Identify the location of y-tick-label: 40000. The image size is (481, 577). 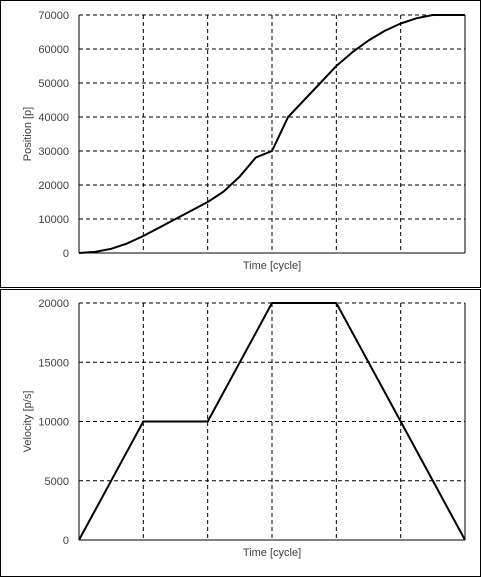
(53, 118).